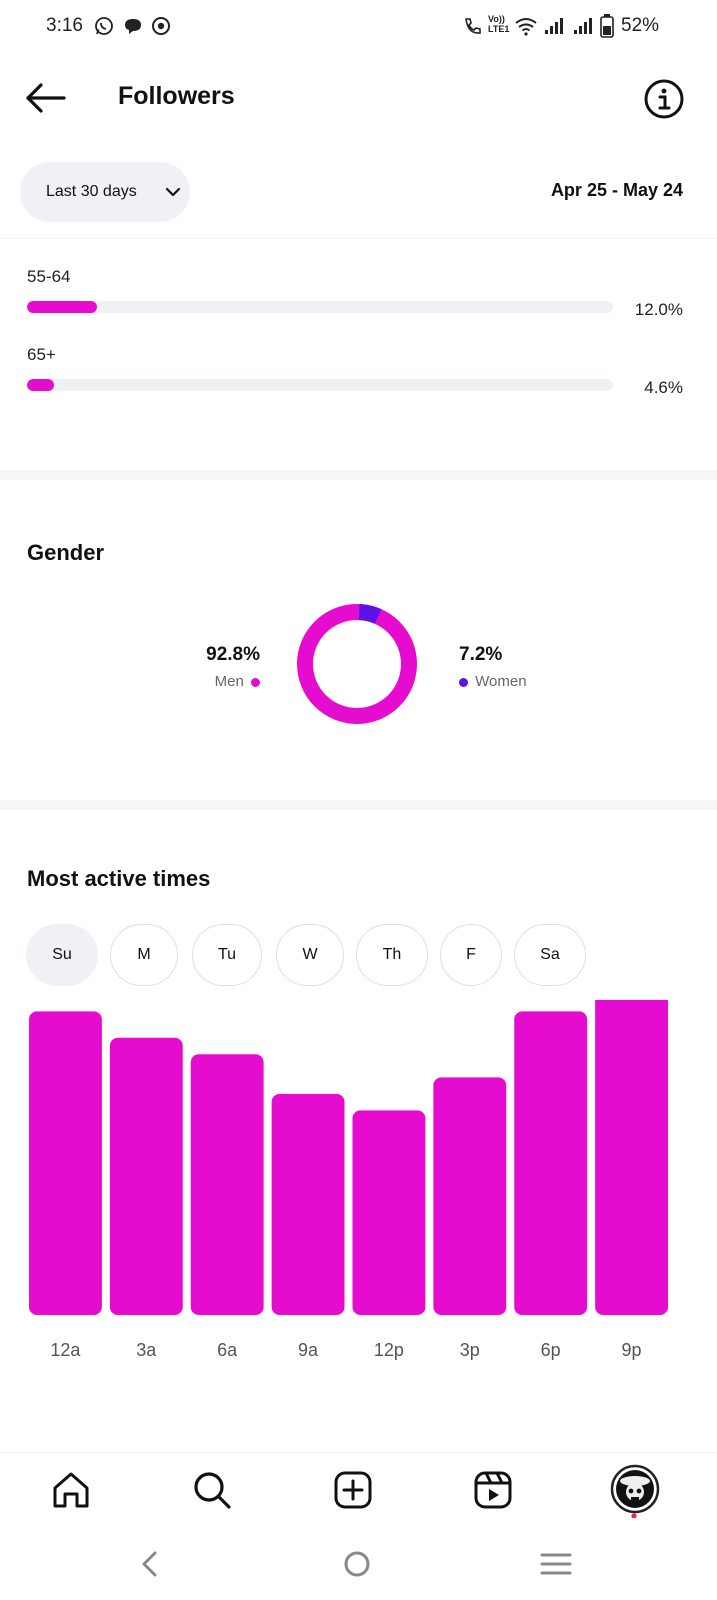  Describe the element at coordinates (392, 955) in the screenshot. I see `day-chip-th: Th` at that location.